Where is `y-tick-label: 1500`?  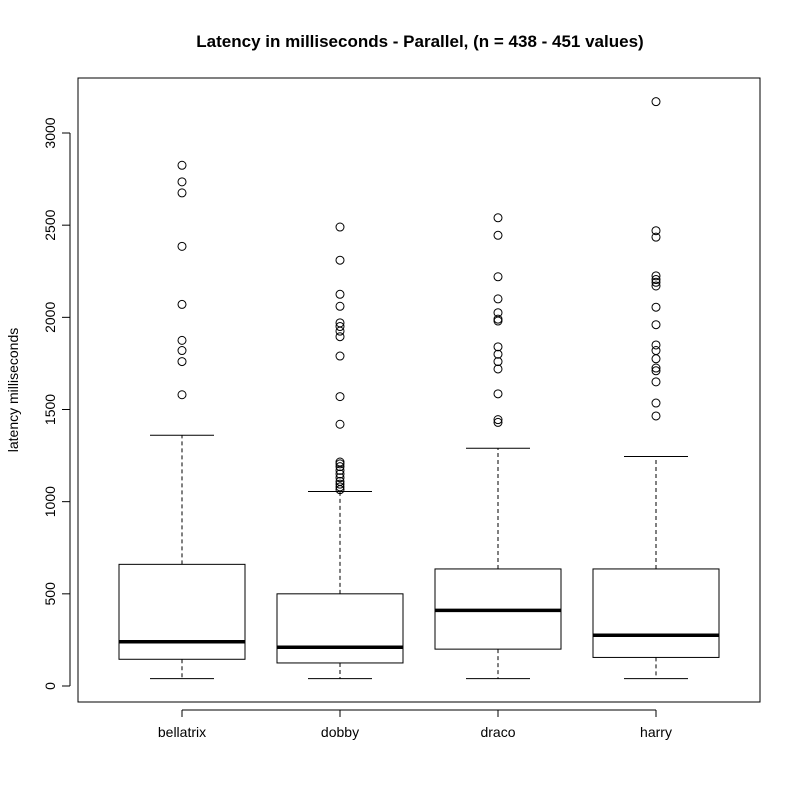 y-tick-label: 1500 is located at coordinates (50, 409).